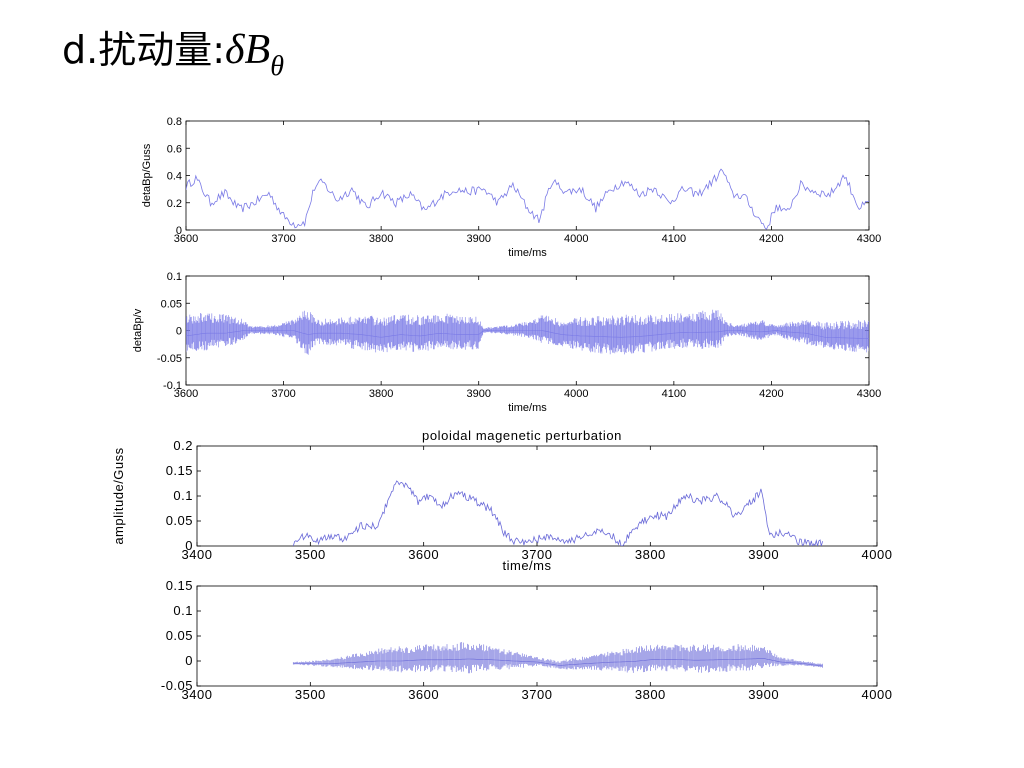 Image resolution: width=1024 pixels, height=768 pixels. What do you see at coordinates (147, 175) in the screenshot?
I see `y-axis-label: detaBp/Guss` at bounding box center [147, 175].